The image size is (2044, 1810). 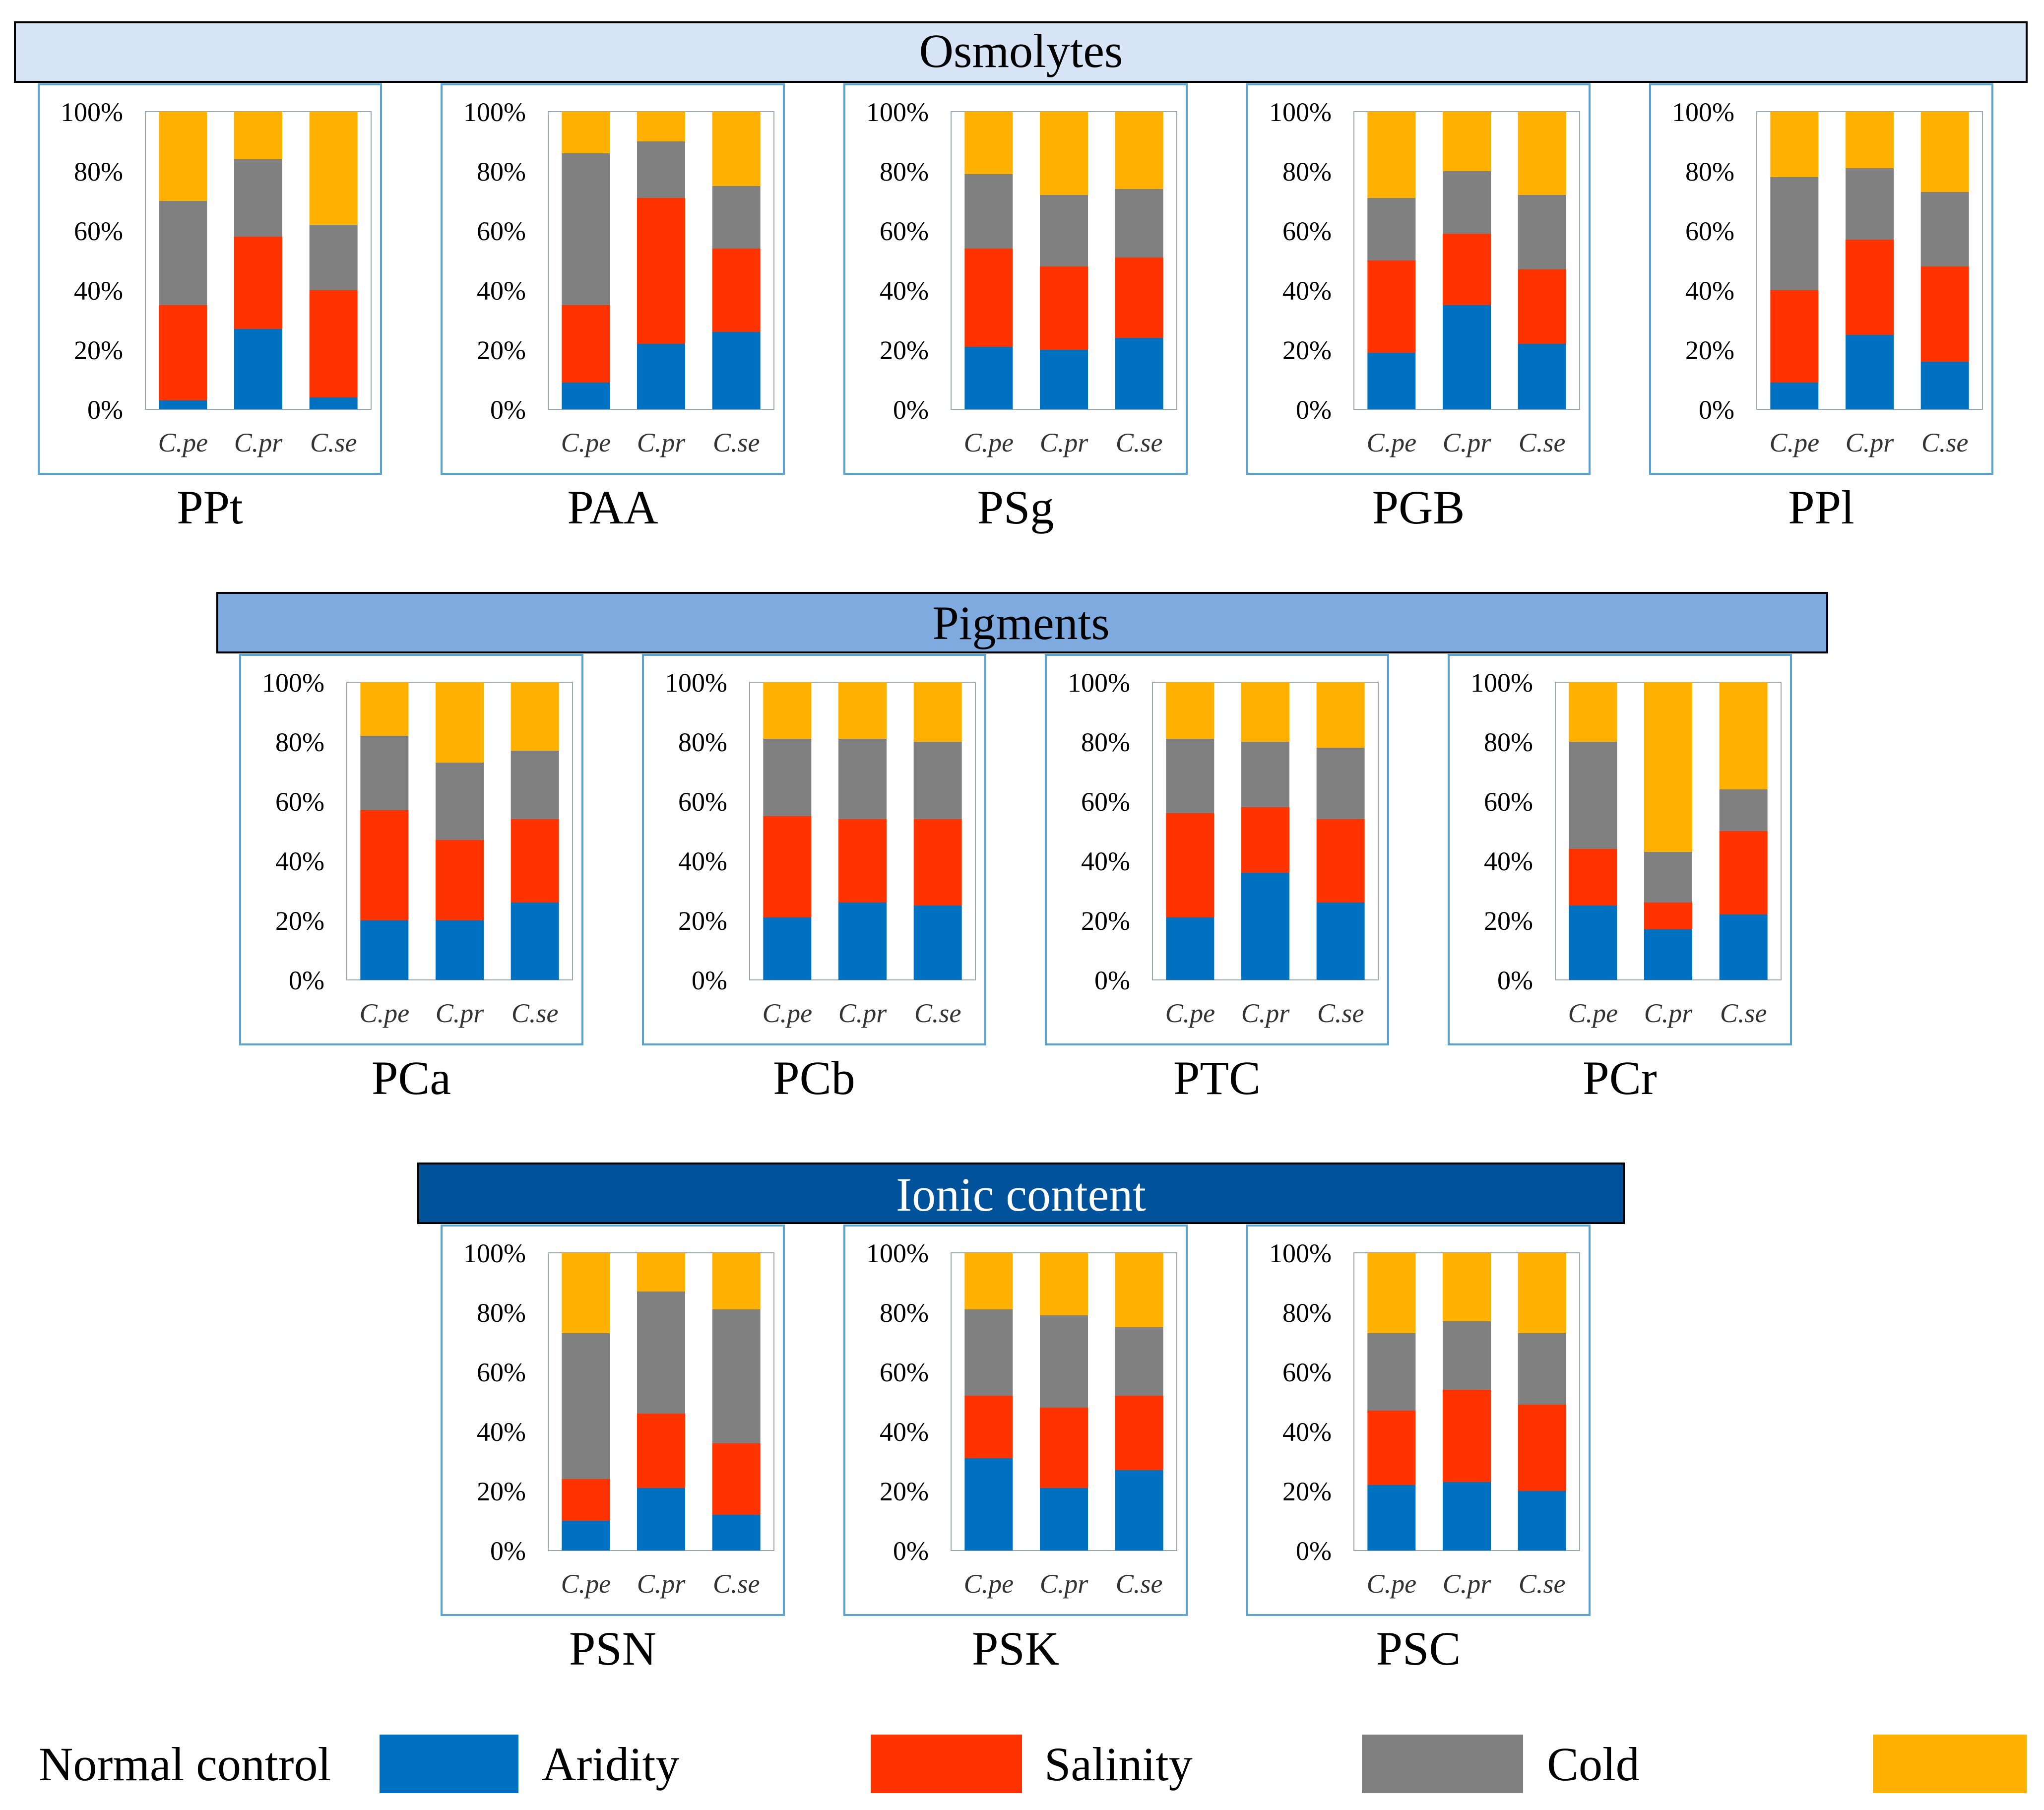 What do you see at coordinates (1501, 683) in the screenshot?
I see `ytick-label-pcr-5: 100%` at bounding box center [1501, 683].